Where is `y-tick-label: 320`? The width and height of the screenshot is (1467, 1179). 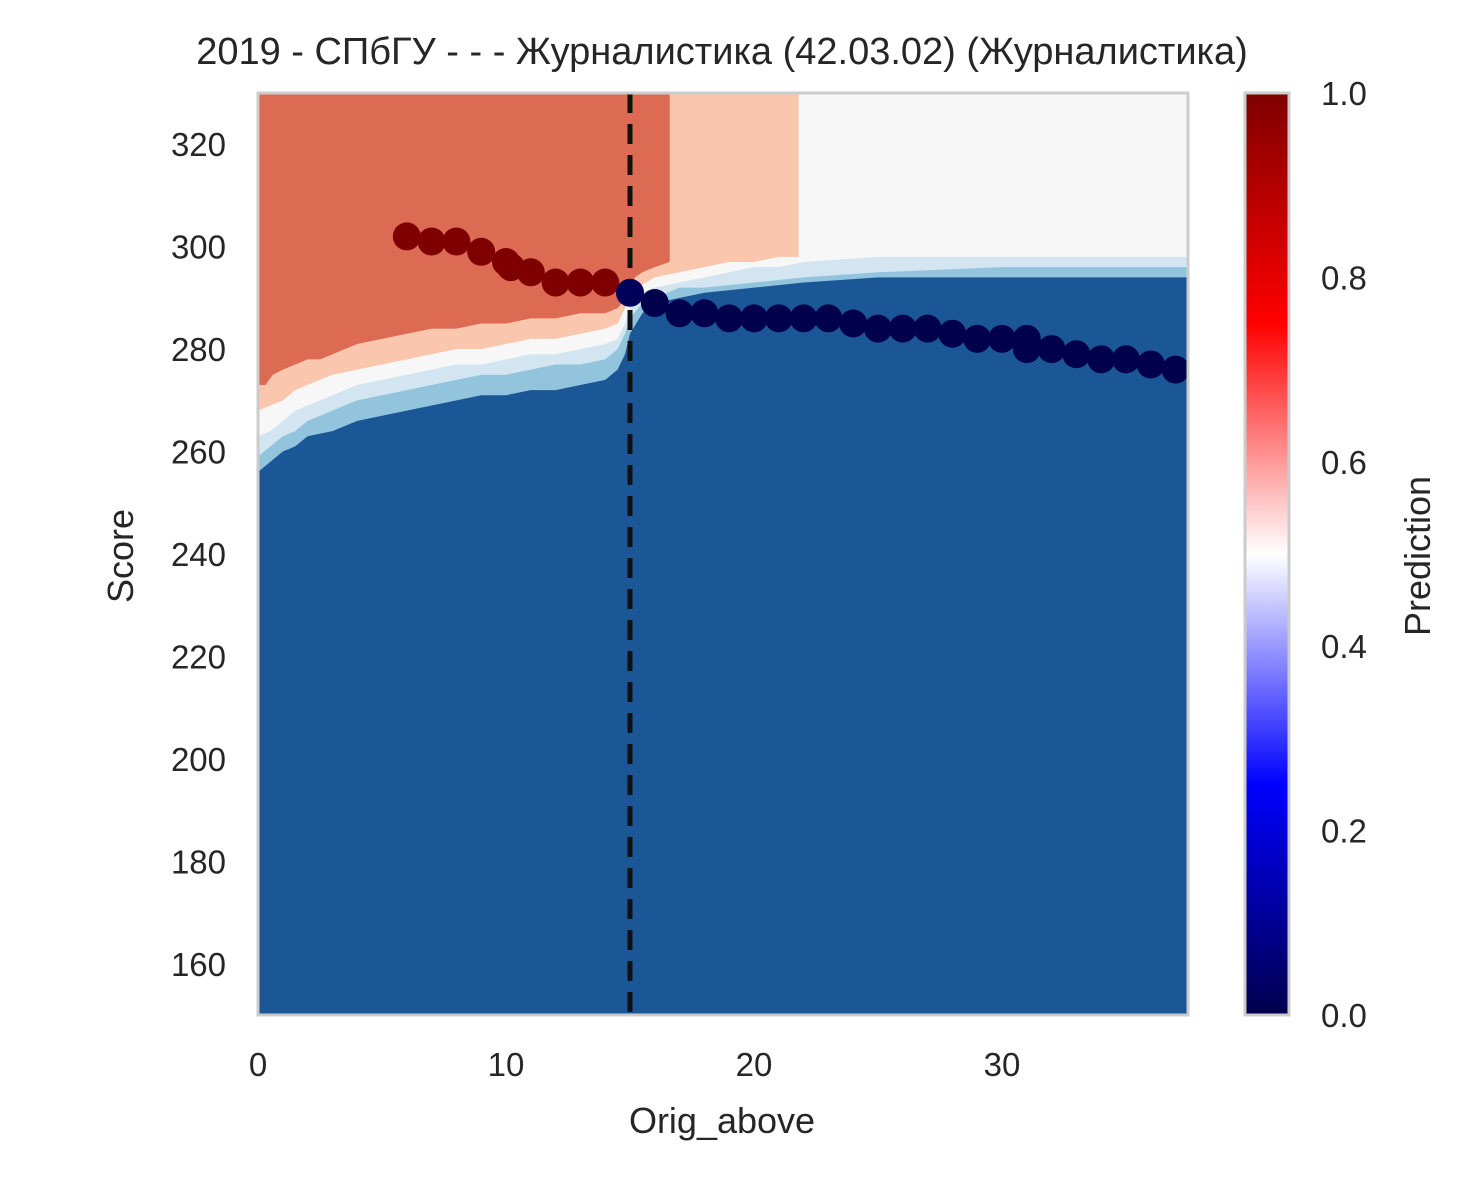
y-tick-label: 320 is located at coordinates (198, 144).